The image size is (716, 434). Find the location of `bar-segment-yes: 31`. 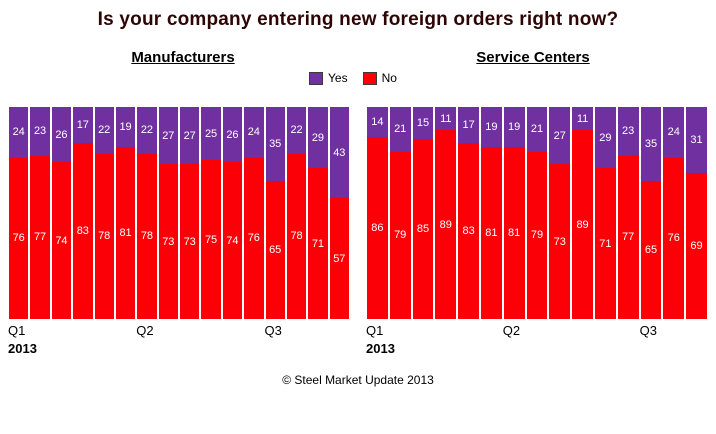

bar-segment-yes: 31 is located at coordinates (696, 140).